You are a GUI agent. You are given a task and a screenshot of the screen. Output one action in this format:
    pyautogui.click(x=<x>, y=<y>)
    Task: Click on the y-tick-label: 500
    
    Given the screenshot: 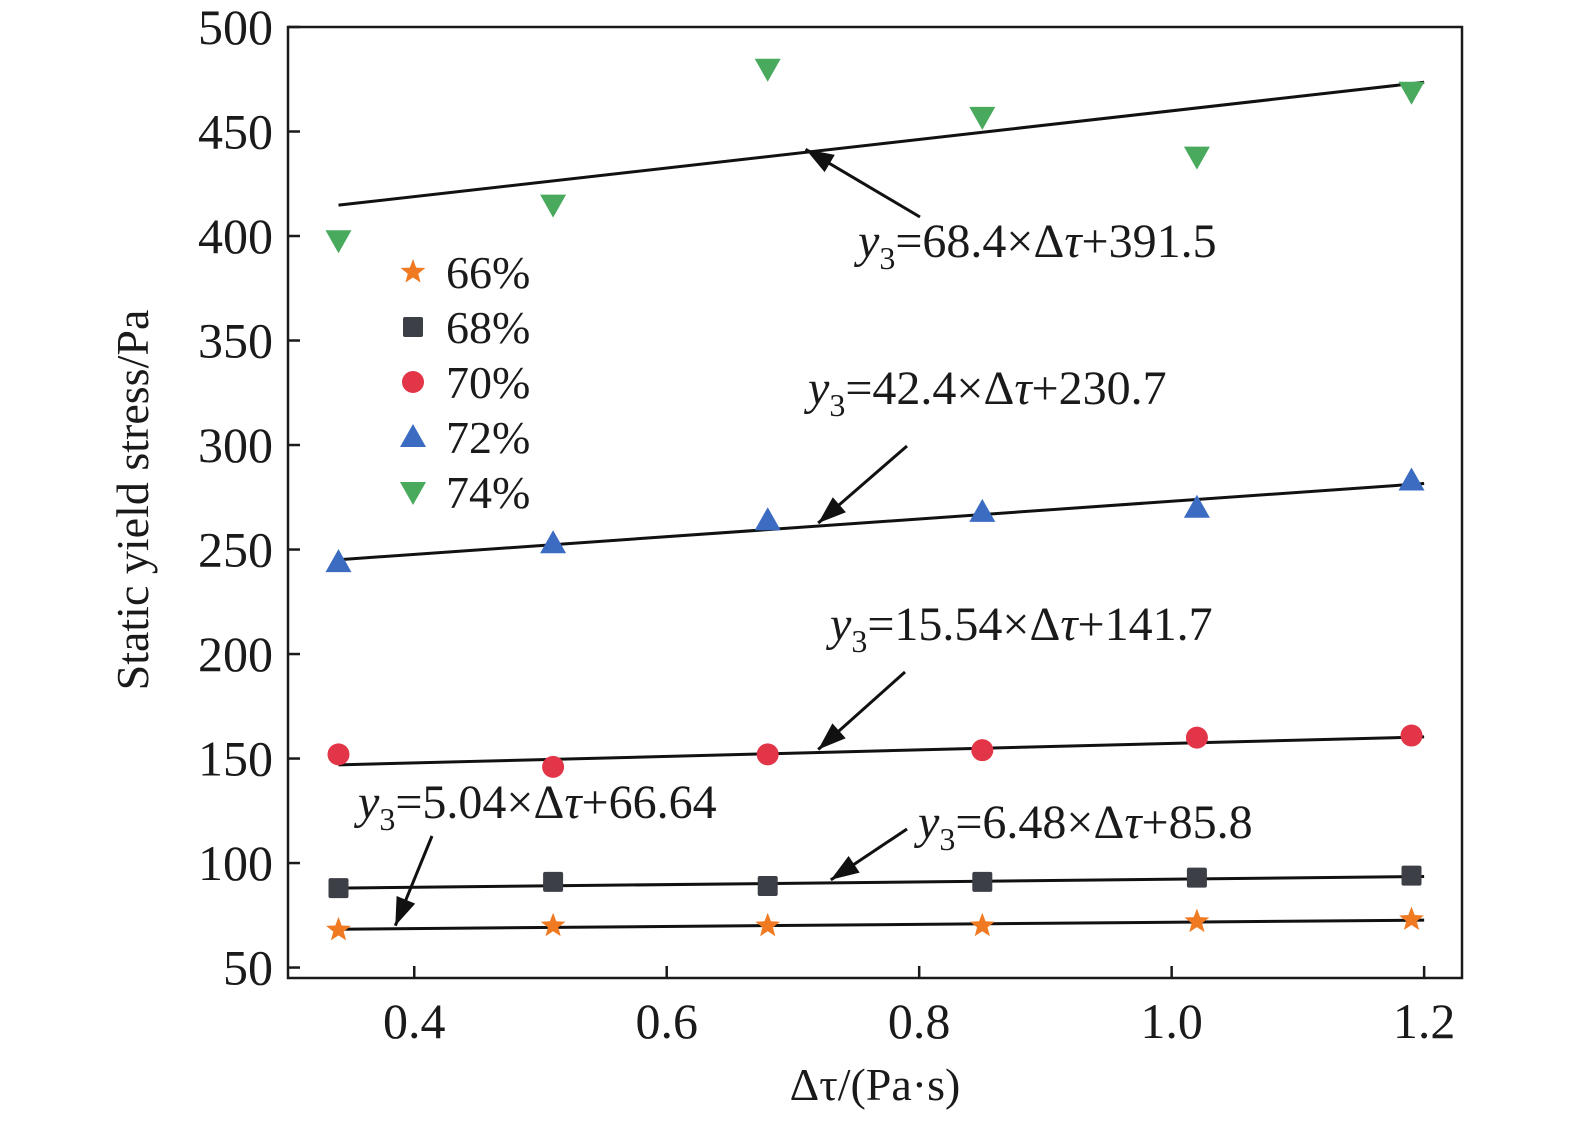 What is the action you would take?
    pyautogui.click(x=235, y=27)
    